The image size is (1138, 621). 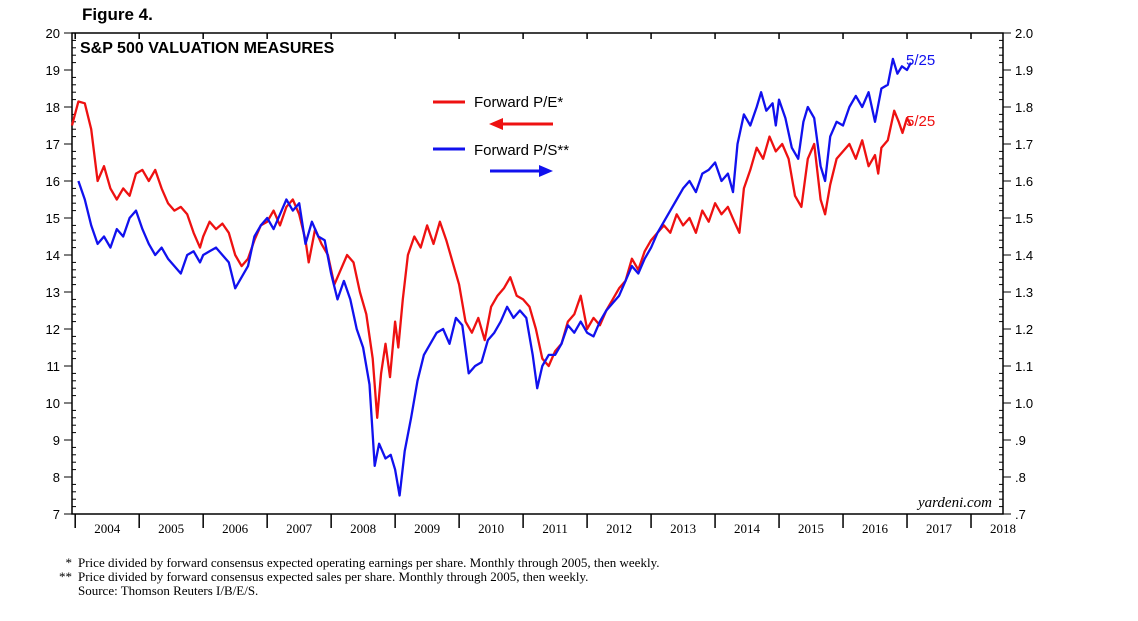 I want to click on watermark: yardeni.com, so click(x=954, y=503).